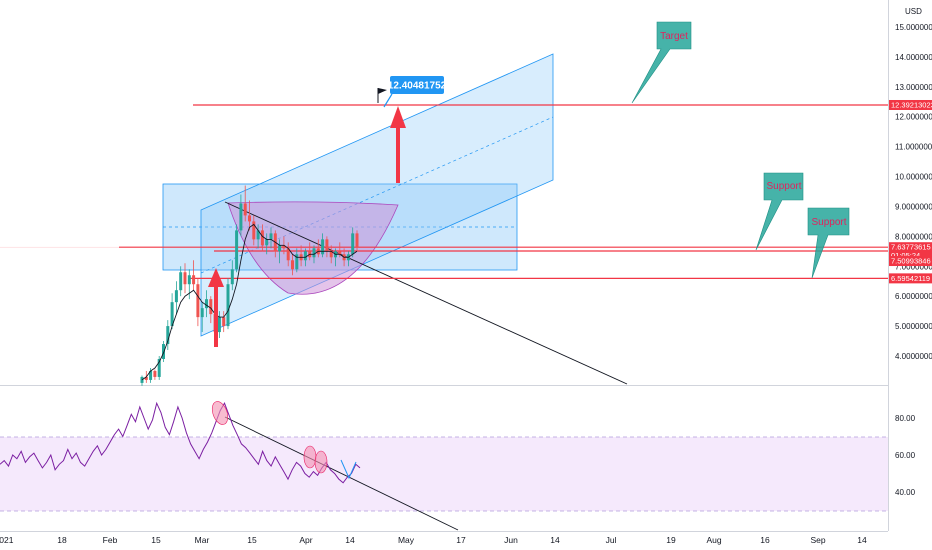  What do you see at coordinates (461, 540) in the screenshot?
I see `time-tick-label: 17` at bounding box center [461, 540].